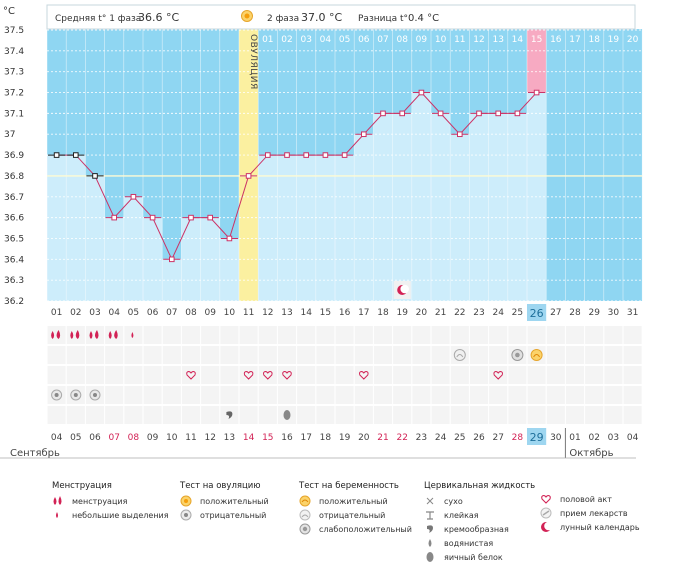 This screenshot has height=587, width=675. Describe the element at coordinates (133, 313) in the screenshot. I see `cycle-day-label: 05` at that location.